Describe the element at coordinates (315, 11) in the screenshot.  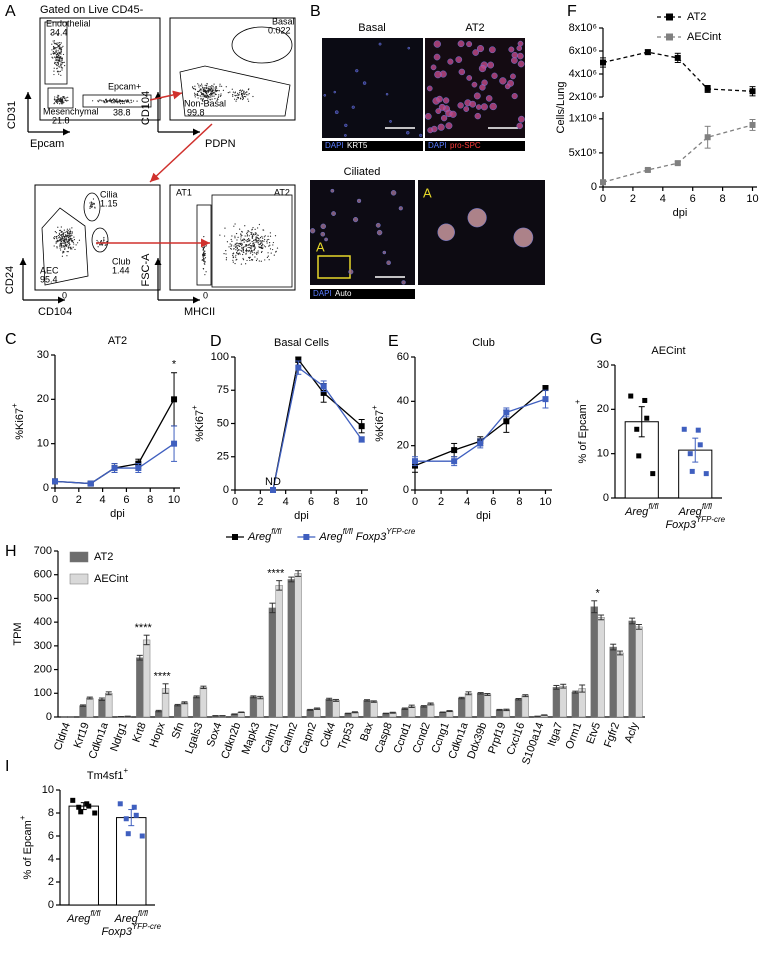
I see `panel-letter: B` at that location.